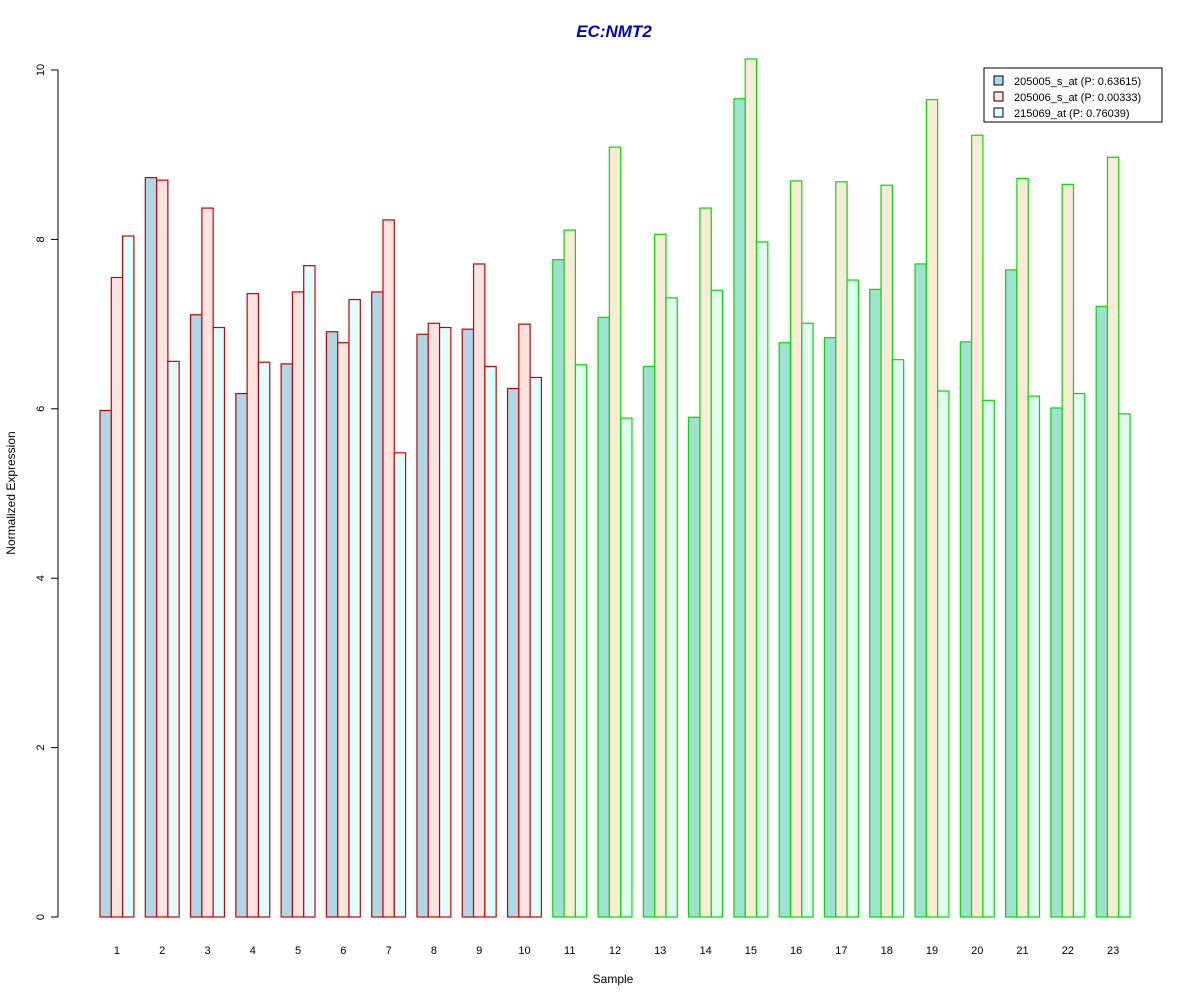  I want to click on x-tick-label: 13, so click(660, 951).